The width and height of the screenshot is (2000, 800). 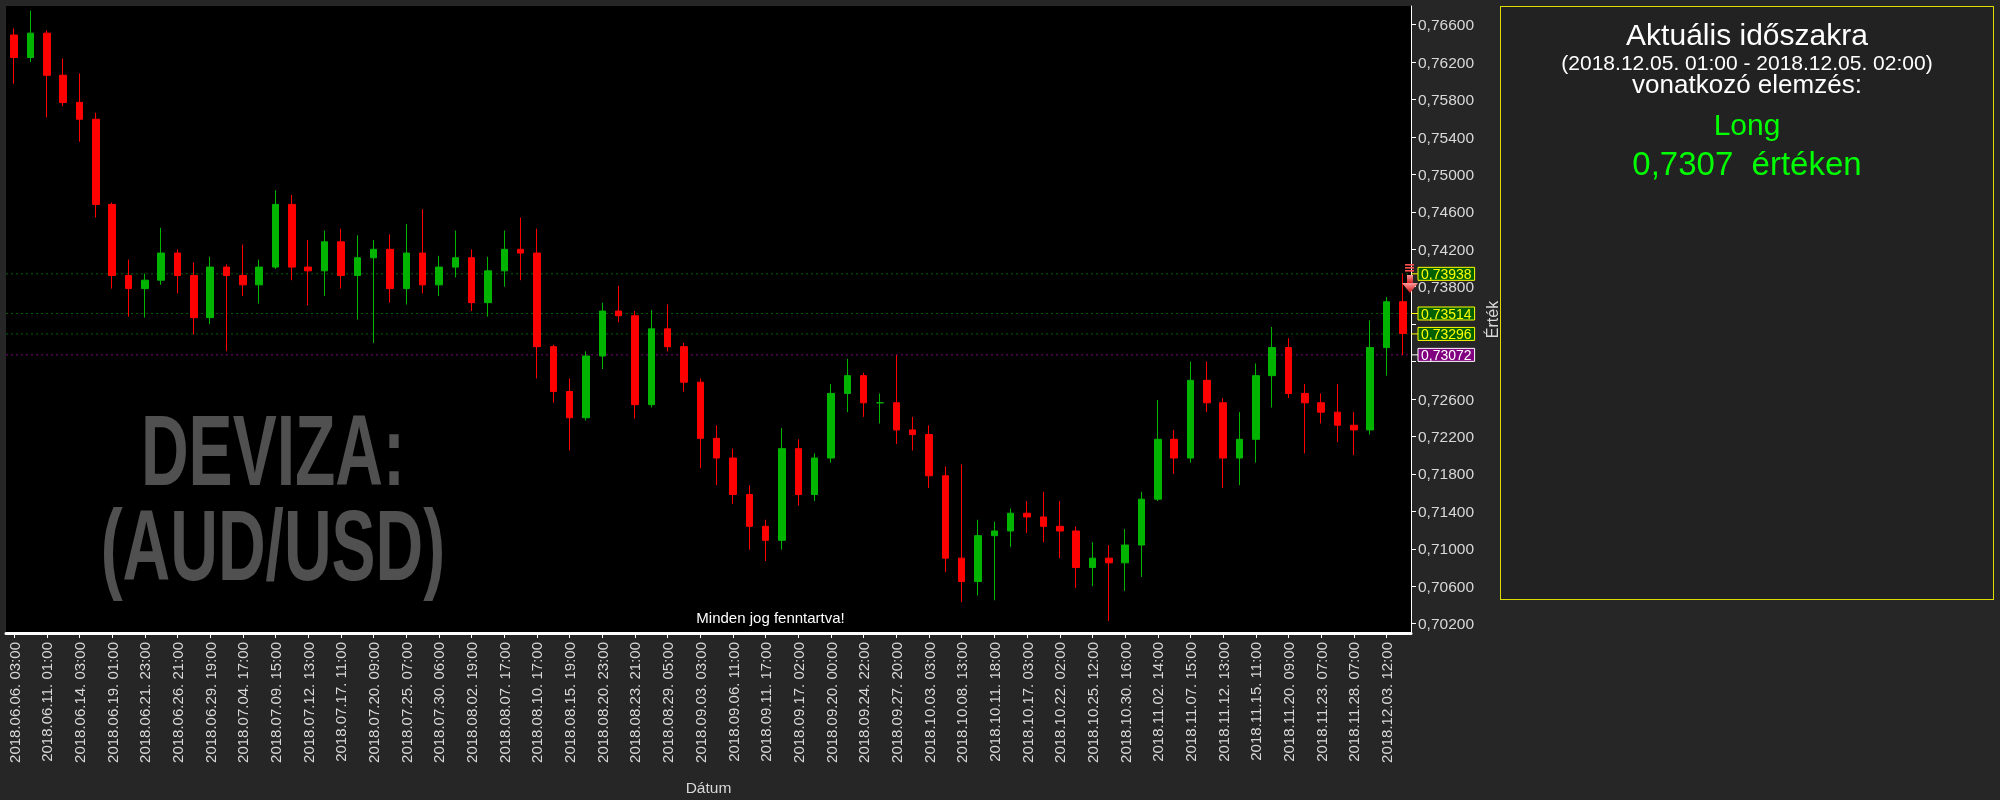 What do you see at coordinates (1446, 100) in the screenshot?
I see `y-tick-label: 0,75800` at bounding box center [1446, 100].